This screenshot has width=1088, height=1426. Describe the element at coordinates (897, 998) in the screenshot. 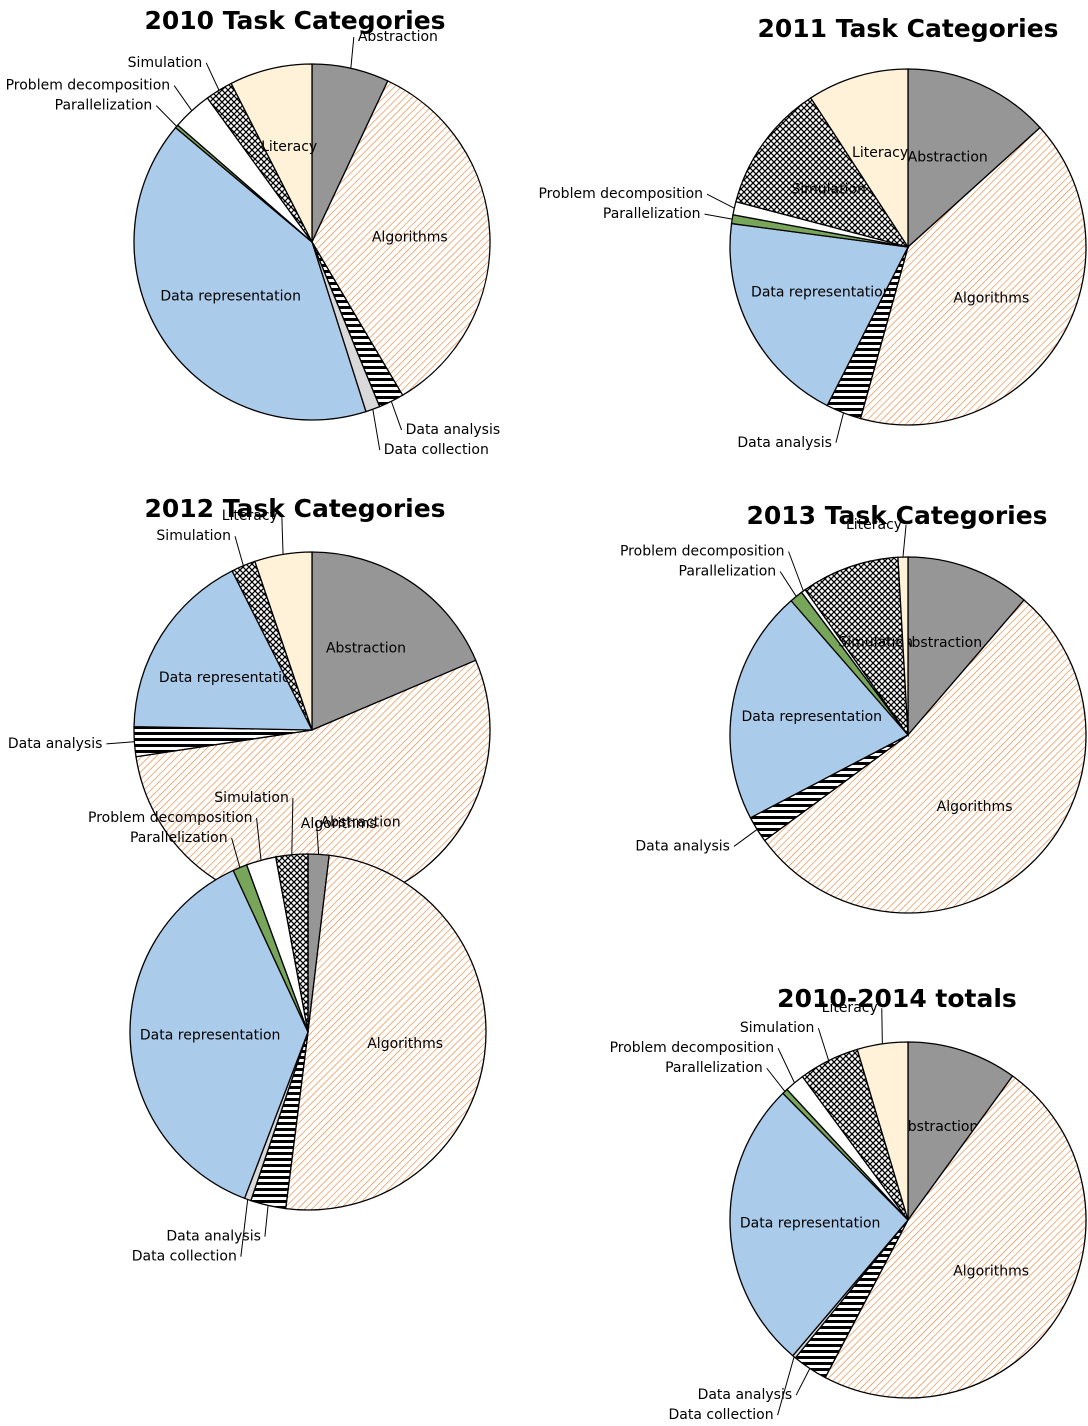

I see `chart-title: 2010-2014 totals` at that location.